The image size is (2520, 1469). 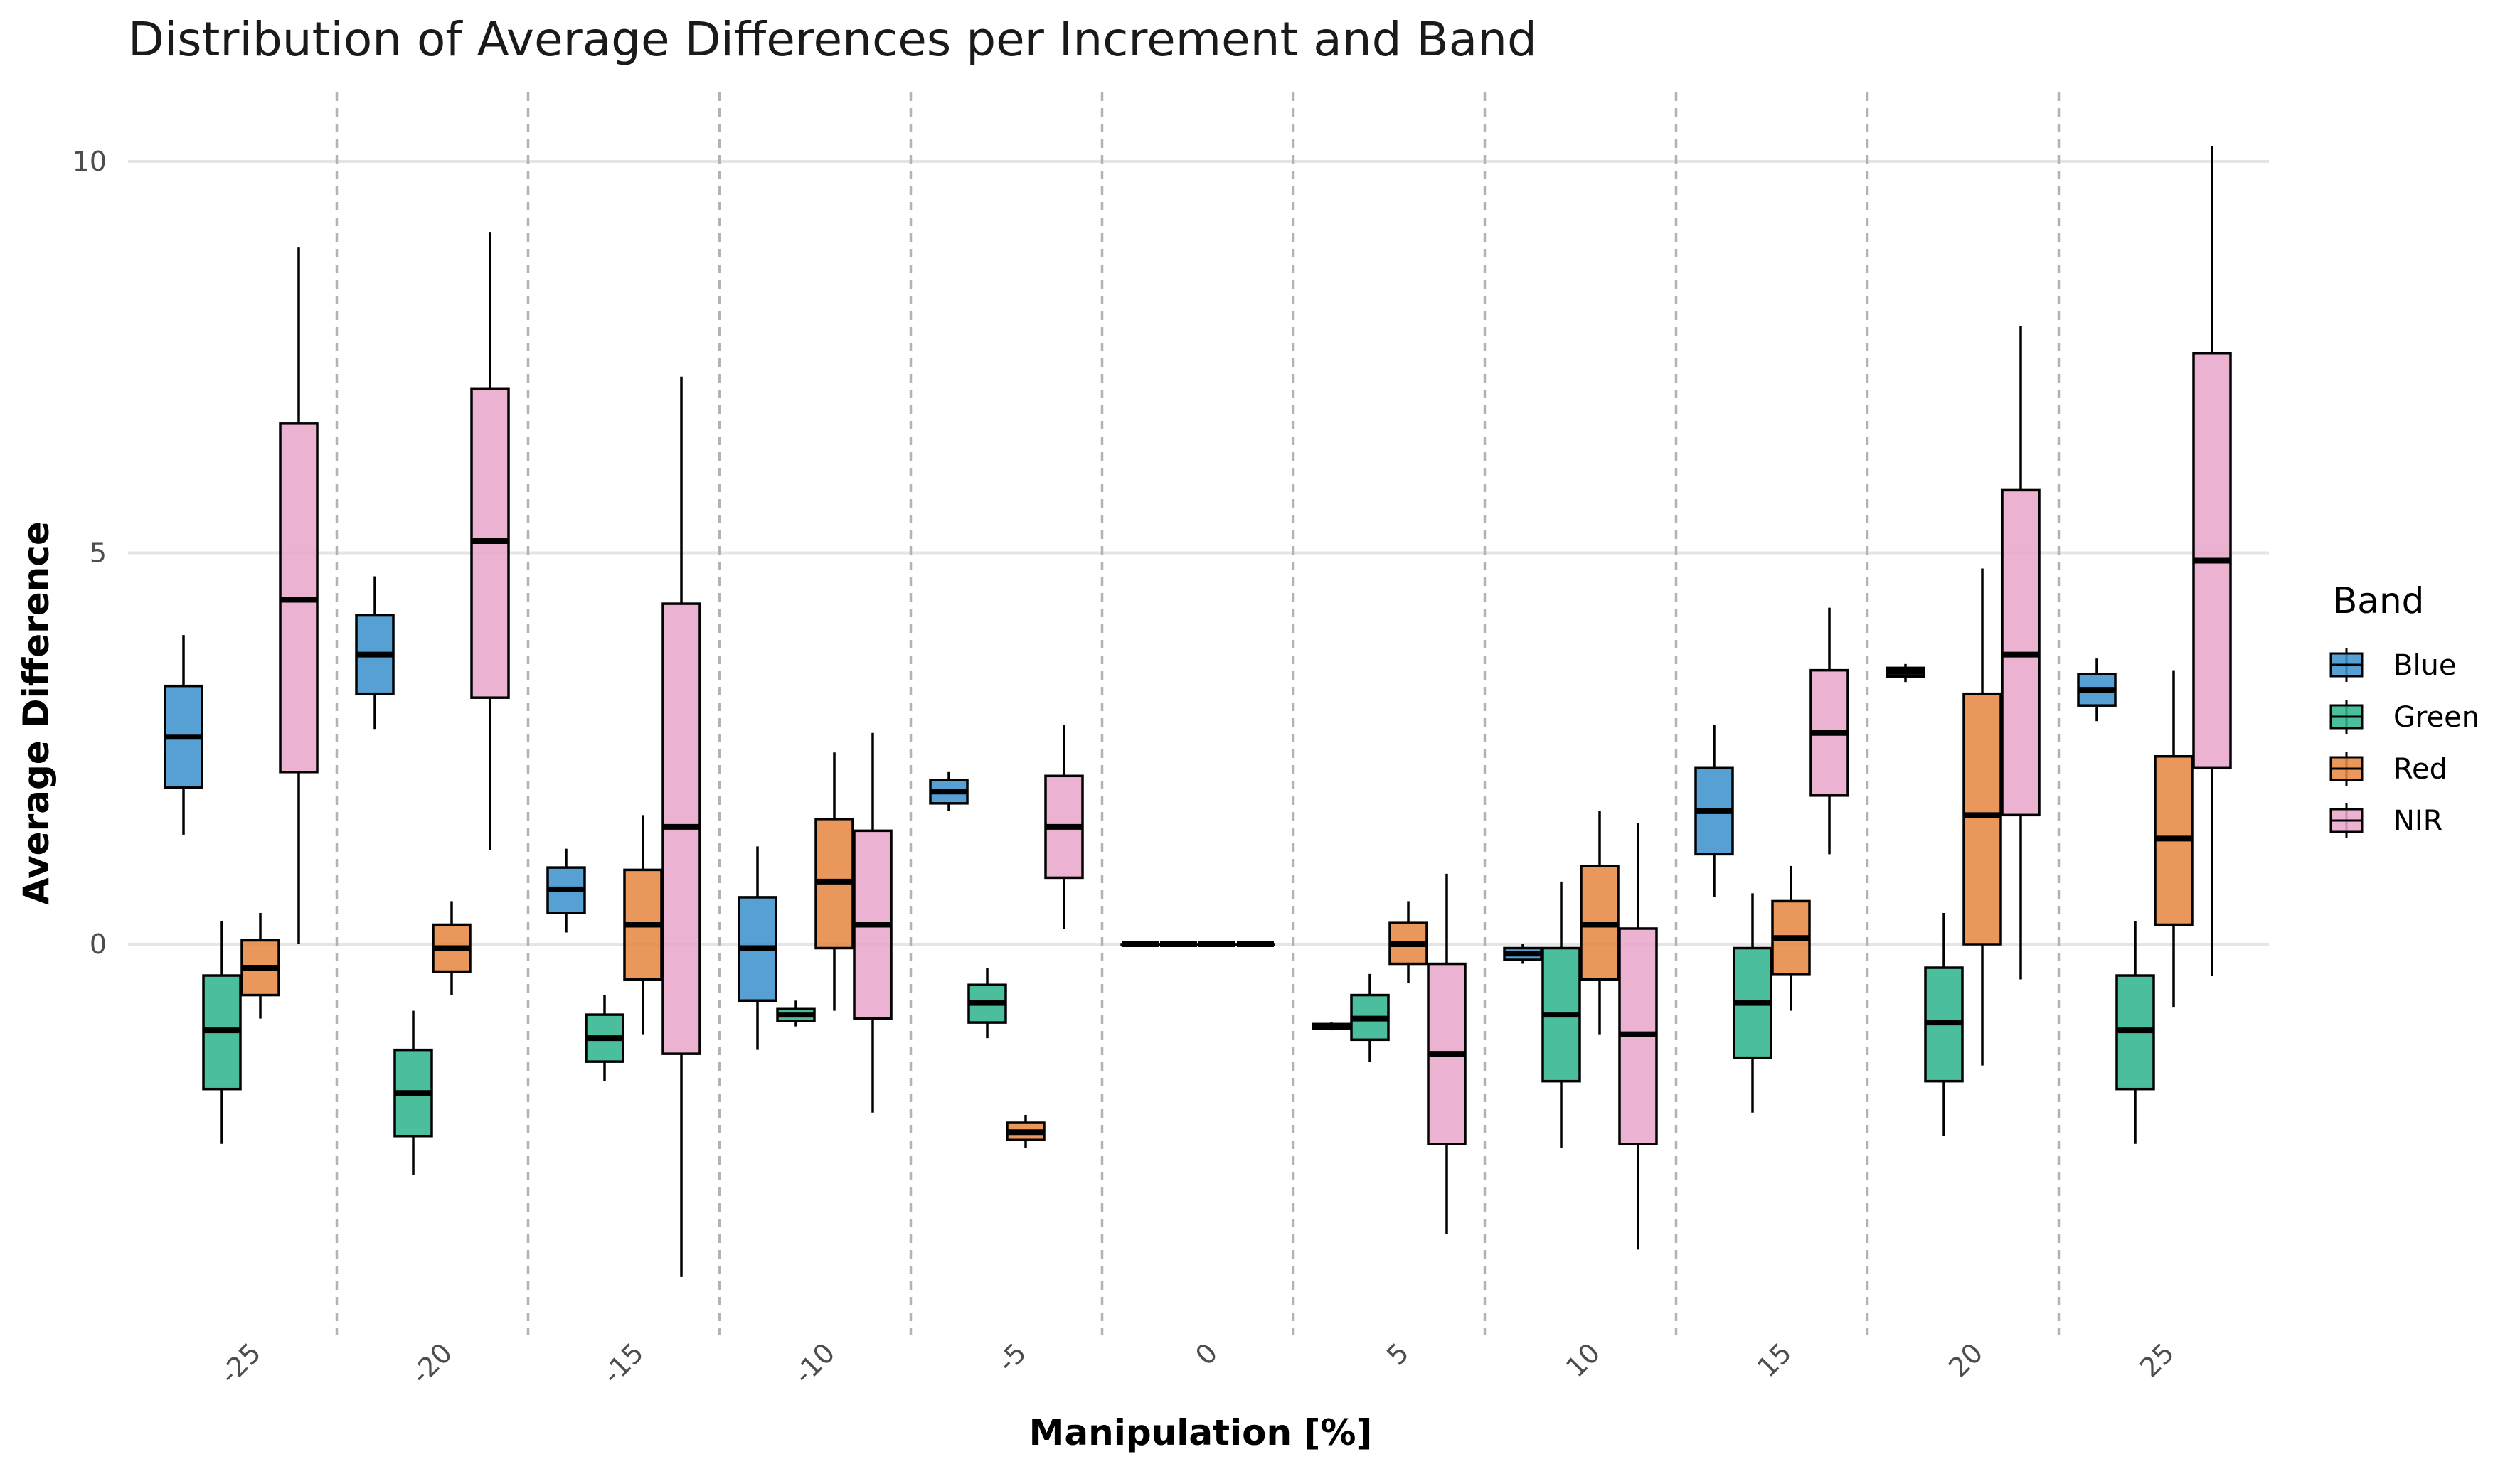 What do you see at coordinates (1011, 1357) in the screenshot?
I see `x-tick-label: -5` at bounding box center [1011, 1357].